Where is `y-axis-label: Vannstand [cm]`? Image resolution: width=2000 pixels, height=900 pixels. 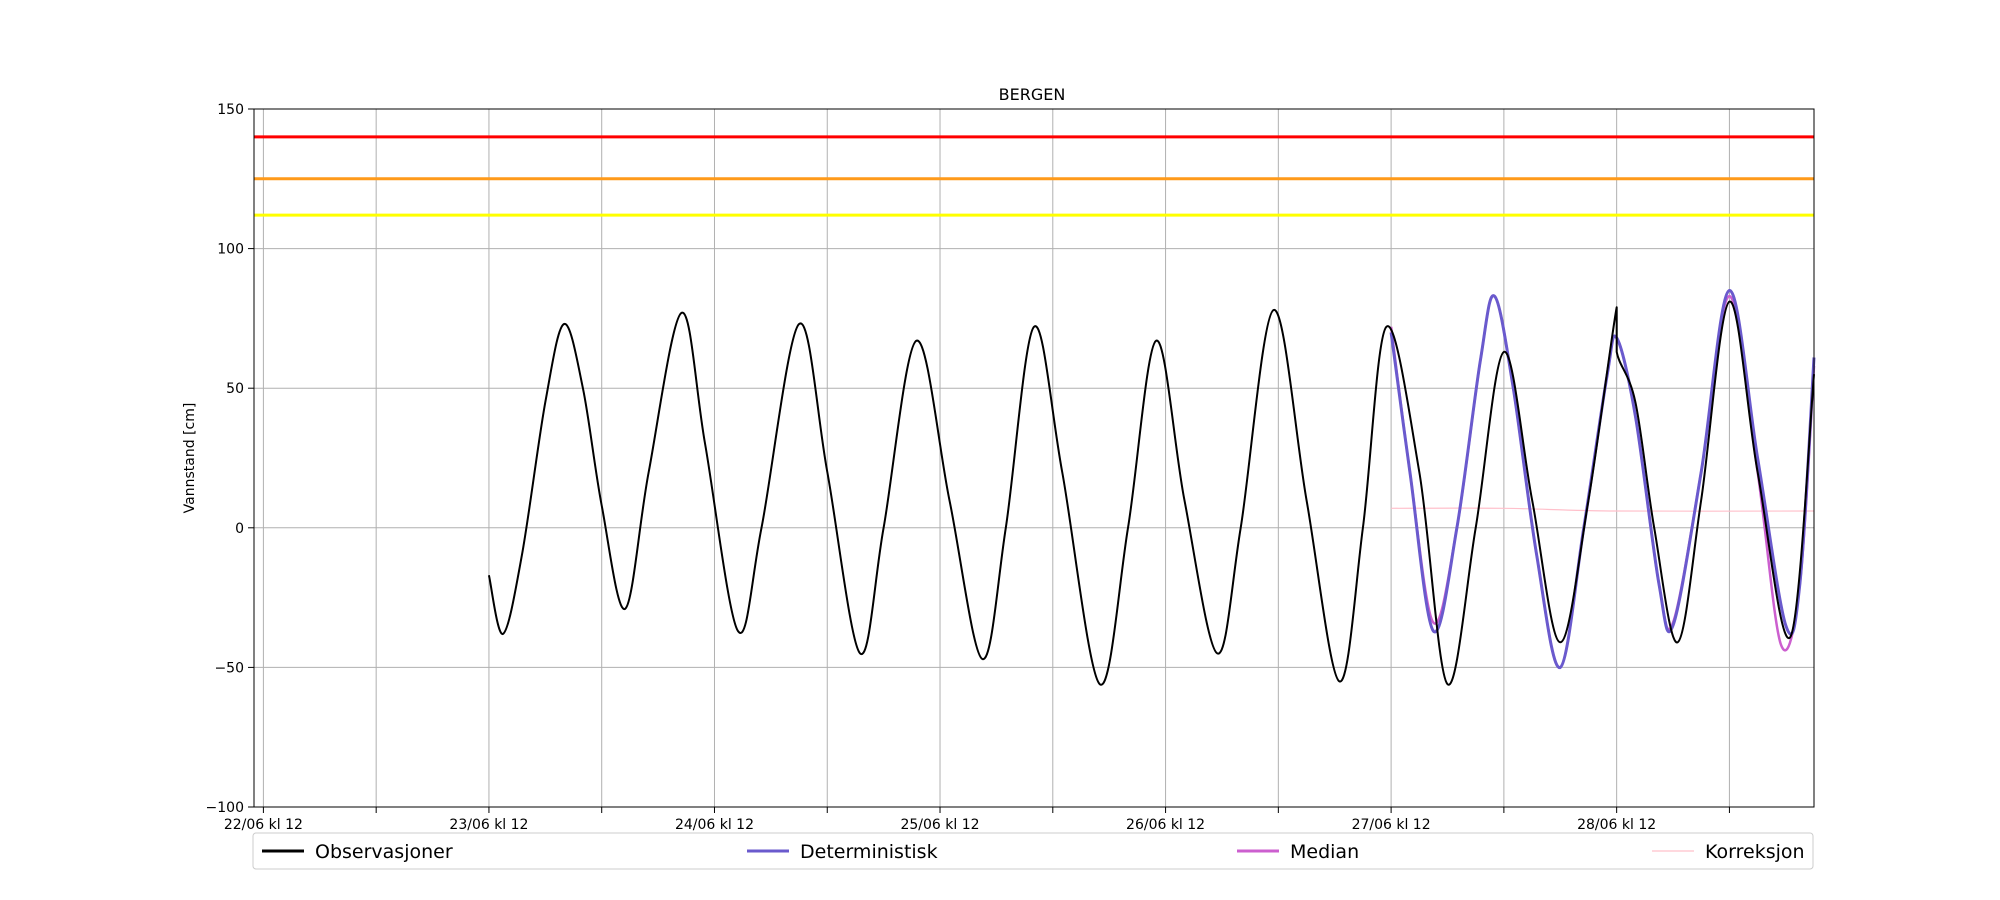 y-axis-label: Vannstand [cm] is located at coordinates (190, 458).